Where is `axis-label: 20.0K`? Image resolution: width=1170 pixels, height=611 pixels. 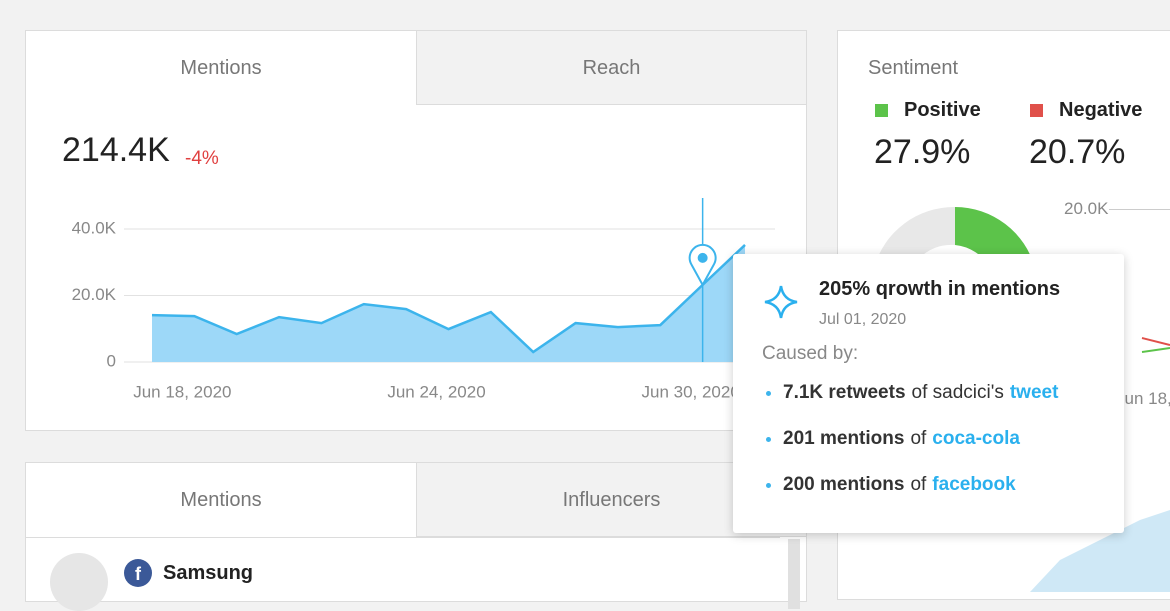
axis-label: 20.0K is located at coordinates (1086, 208).